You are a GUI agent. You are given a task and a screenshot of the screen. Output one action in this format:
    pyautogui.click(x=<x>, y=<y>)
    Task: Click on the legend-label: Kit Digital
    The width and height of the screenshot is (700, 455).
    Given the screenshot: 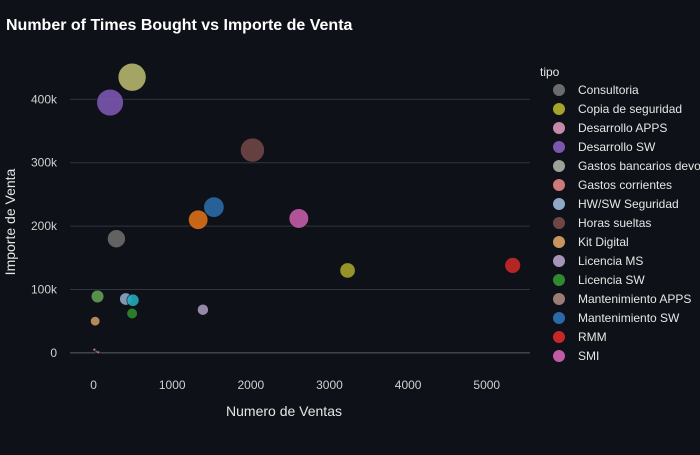 What is the action you would take?
    pyautogui.click(x=603, y=242)
    